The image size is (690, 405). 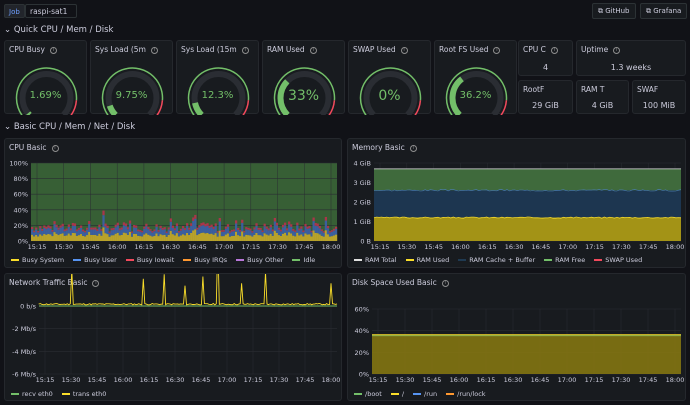 I want to click on gauge-value: 9.75%, so click(x=131, y=95).